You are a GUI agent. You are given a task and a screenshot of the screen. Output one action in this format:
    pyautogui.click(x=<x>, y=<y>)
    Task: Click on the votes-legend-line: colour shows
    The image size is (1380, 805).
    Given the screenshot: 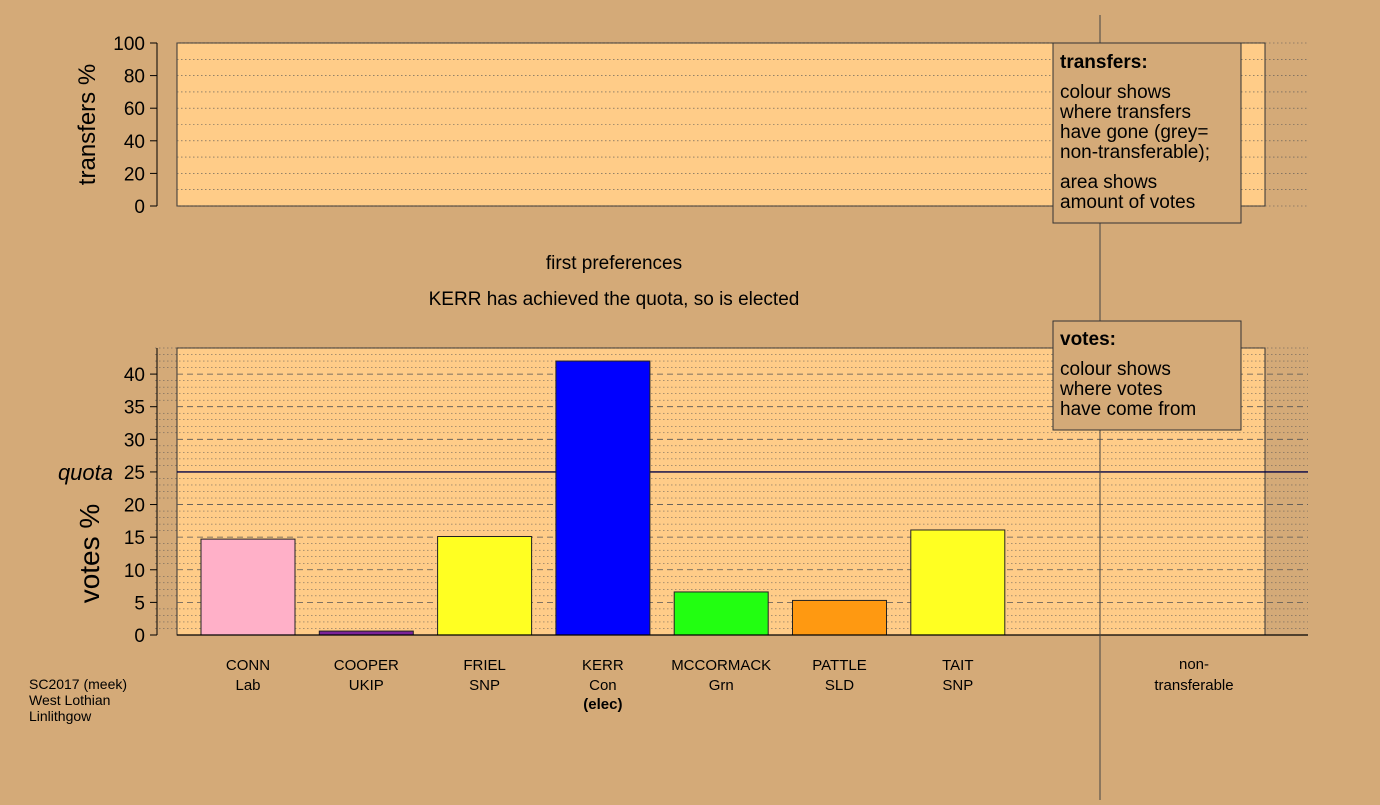 What is the action you would take?
    pyautogui.click(x=1115, y=369)
    